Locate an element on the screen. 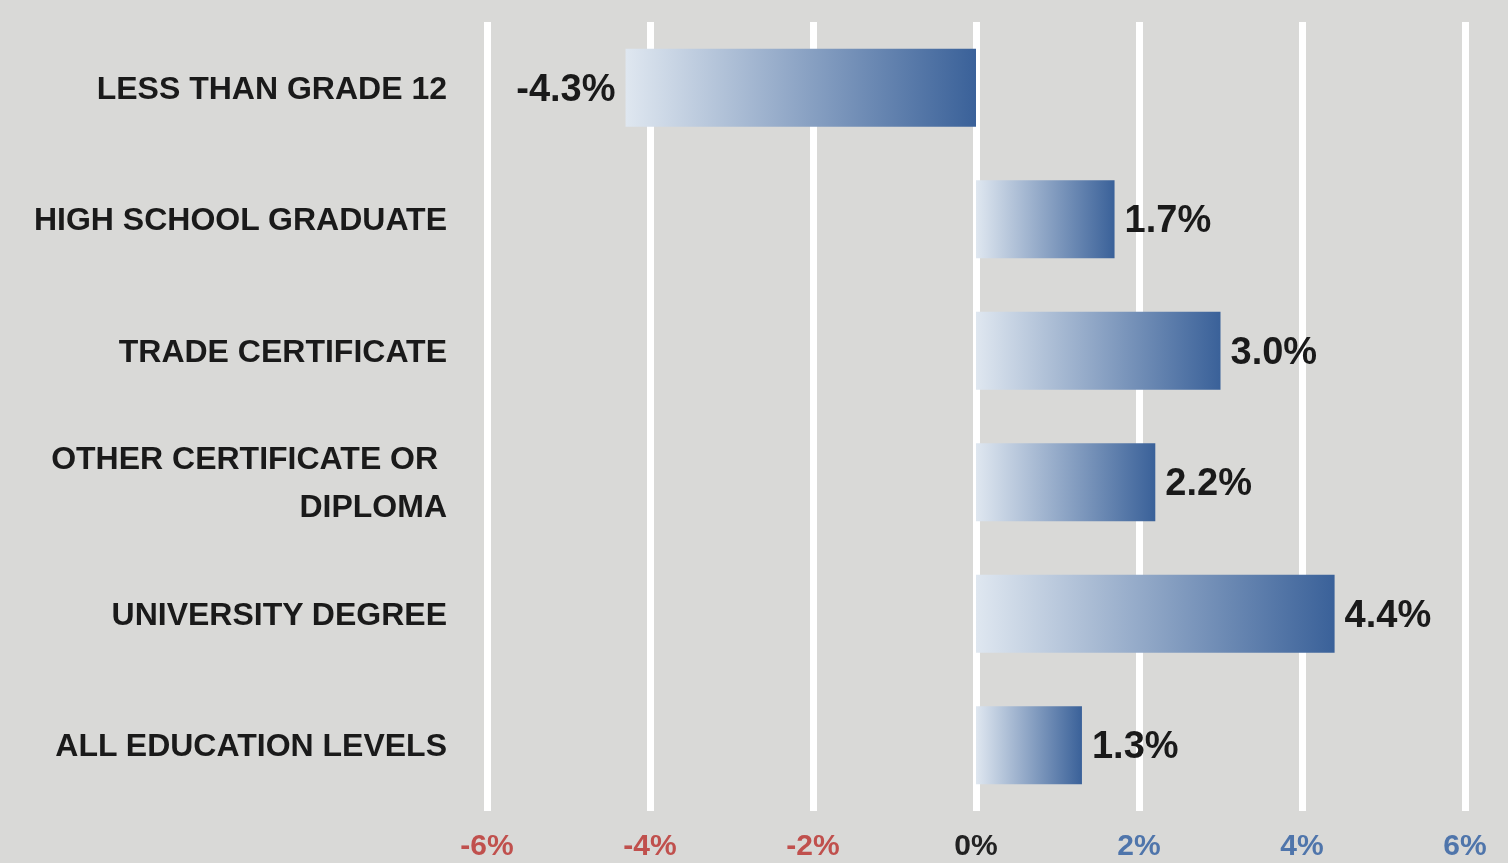 This screenshot has width=1508, height=863. data-label: 3.0% is located at coordinates (1274, 350).